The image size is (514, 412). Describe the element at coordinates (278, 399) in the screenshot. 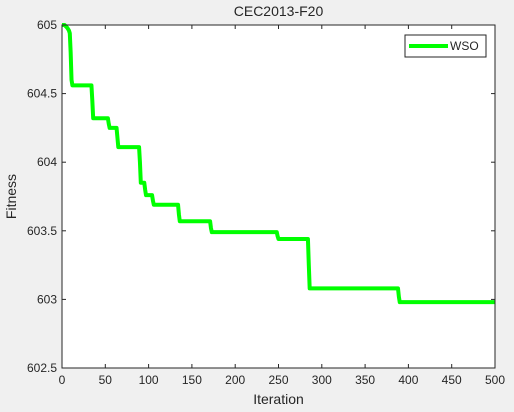

I see `x-axis-label: Iteration` at that location.